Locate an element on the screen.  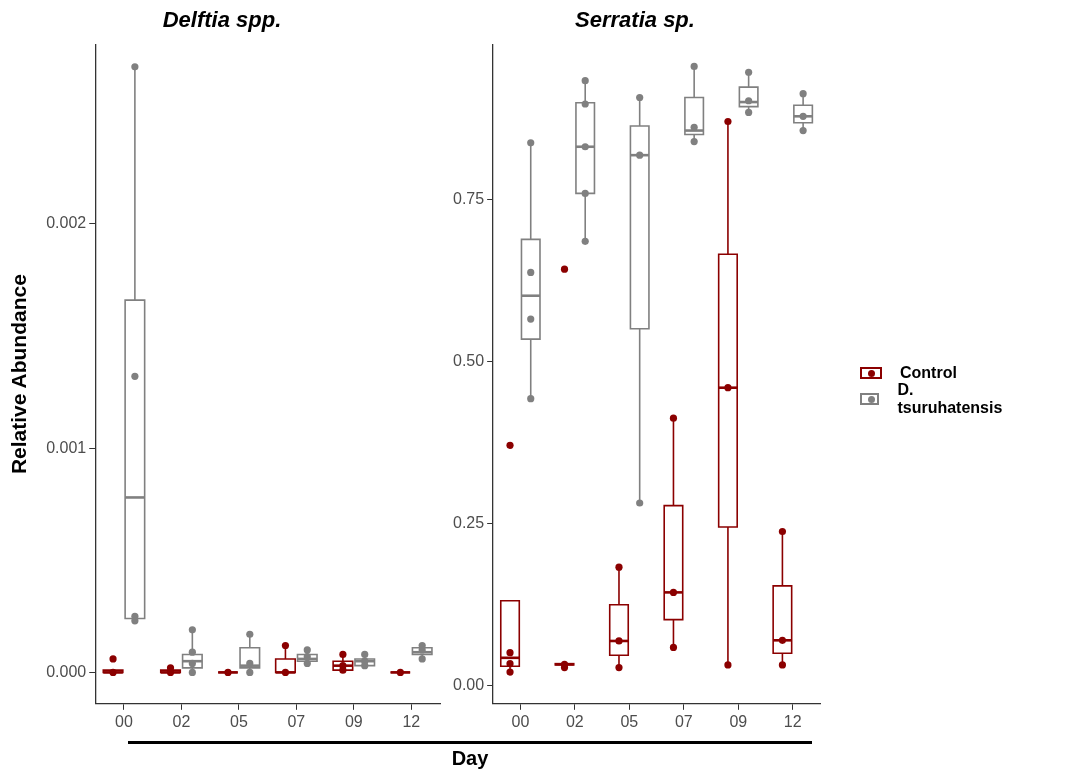
y-tick-label: 0.25 is located at coordinates (469, 523).